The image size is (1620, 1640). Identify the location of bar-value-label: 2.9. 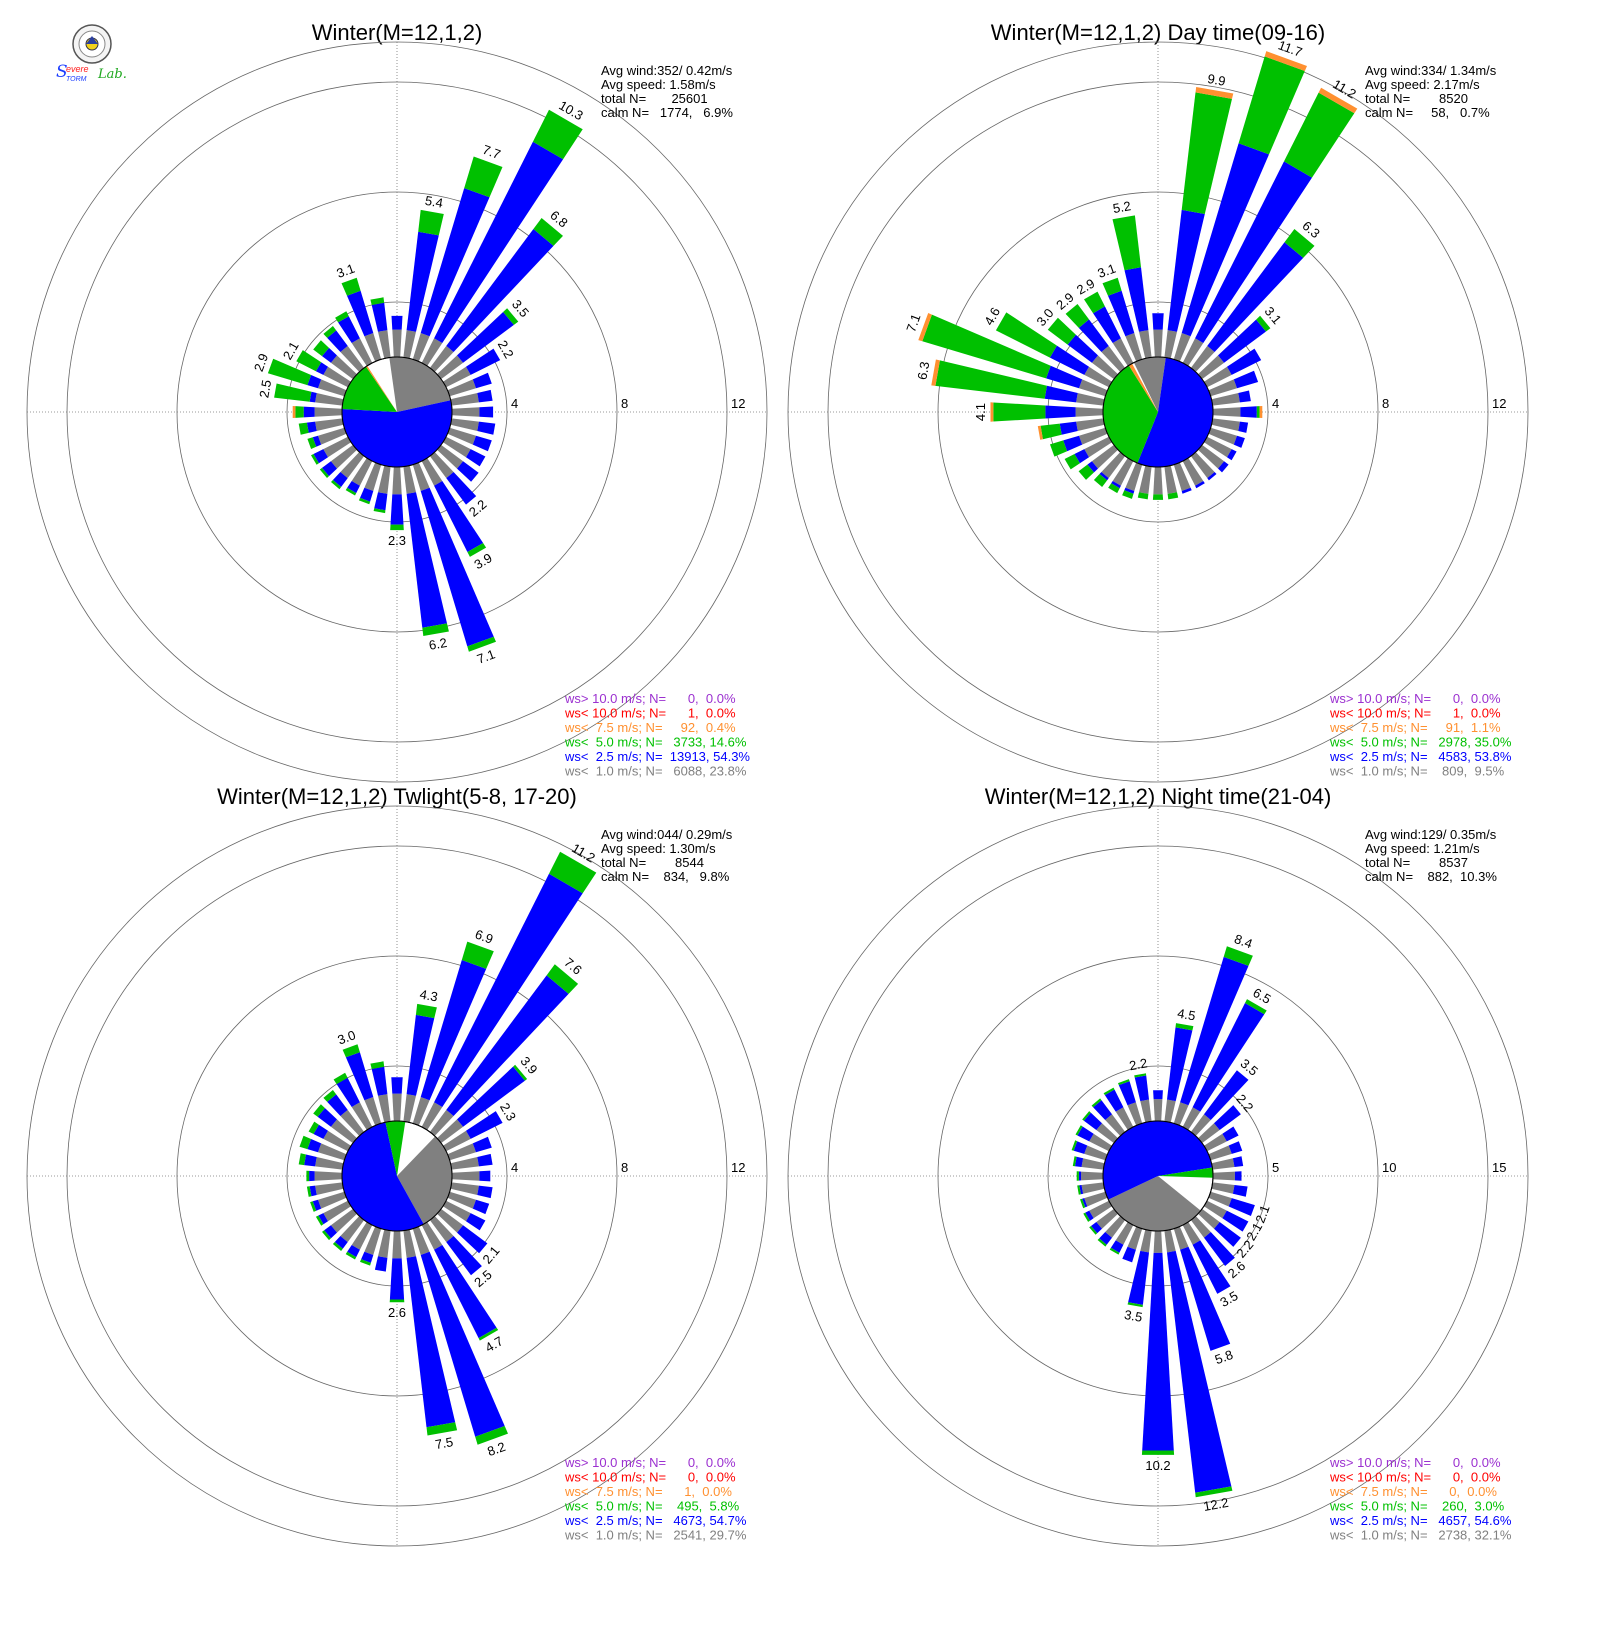
(261, 362).